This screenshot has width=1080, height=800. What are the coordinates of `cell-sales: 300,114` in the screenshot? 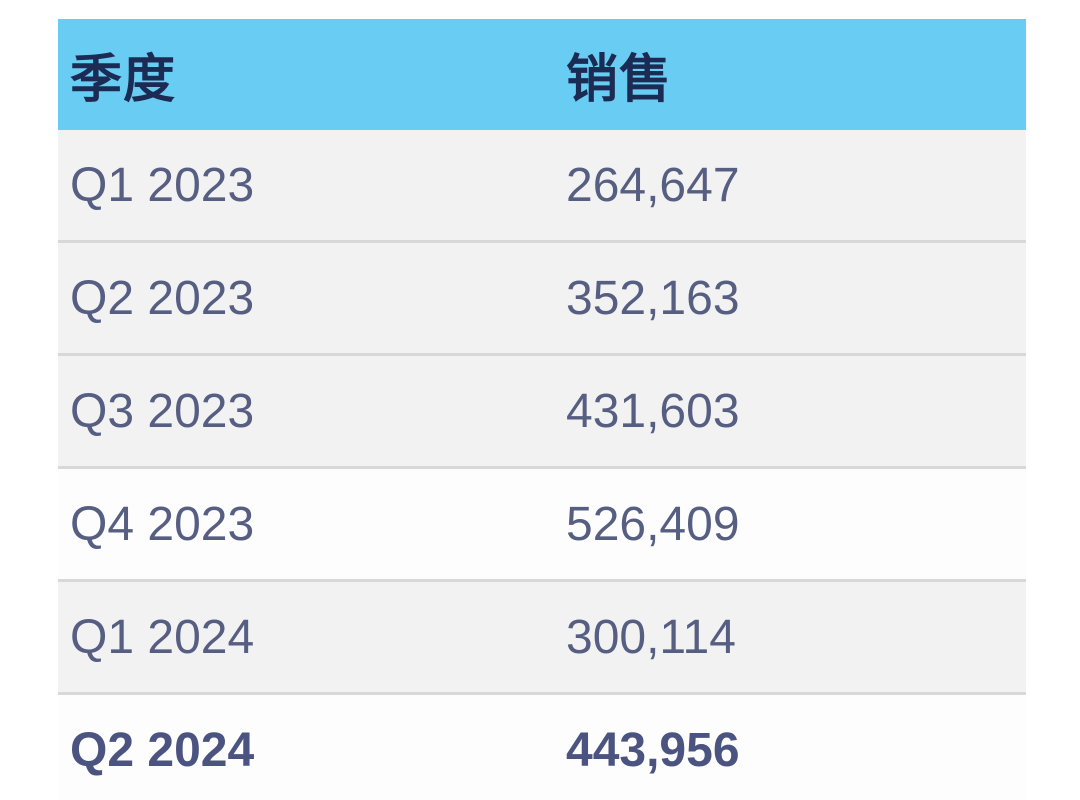 It's located at (790, 637).